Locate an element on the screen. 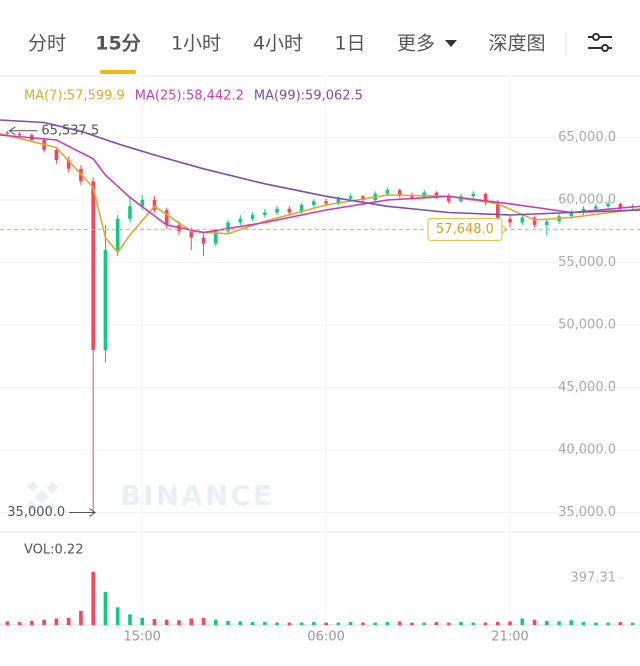  last-price-pointer is located at coordinates (504, 229).